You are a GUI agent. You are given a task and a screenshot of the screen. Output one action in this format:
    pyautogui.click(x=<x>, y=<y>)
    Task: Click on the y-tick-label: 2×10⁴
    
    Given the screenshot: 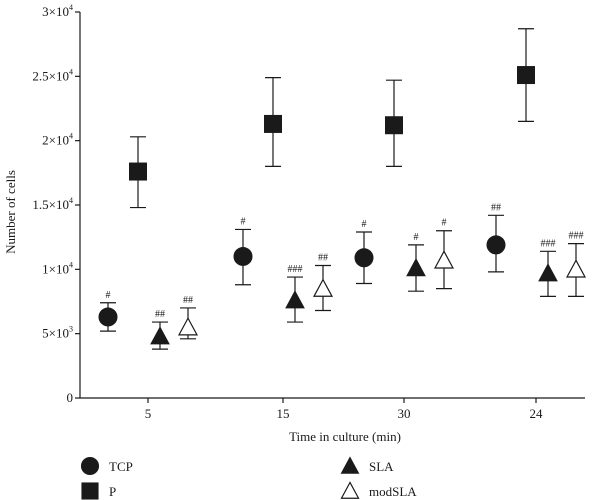 What is the action you would take?
    pyautogui.click(x=57, y=140)
    